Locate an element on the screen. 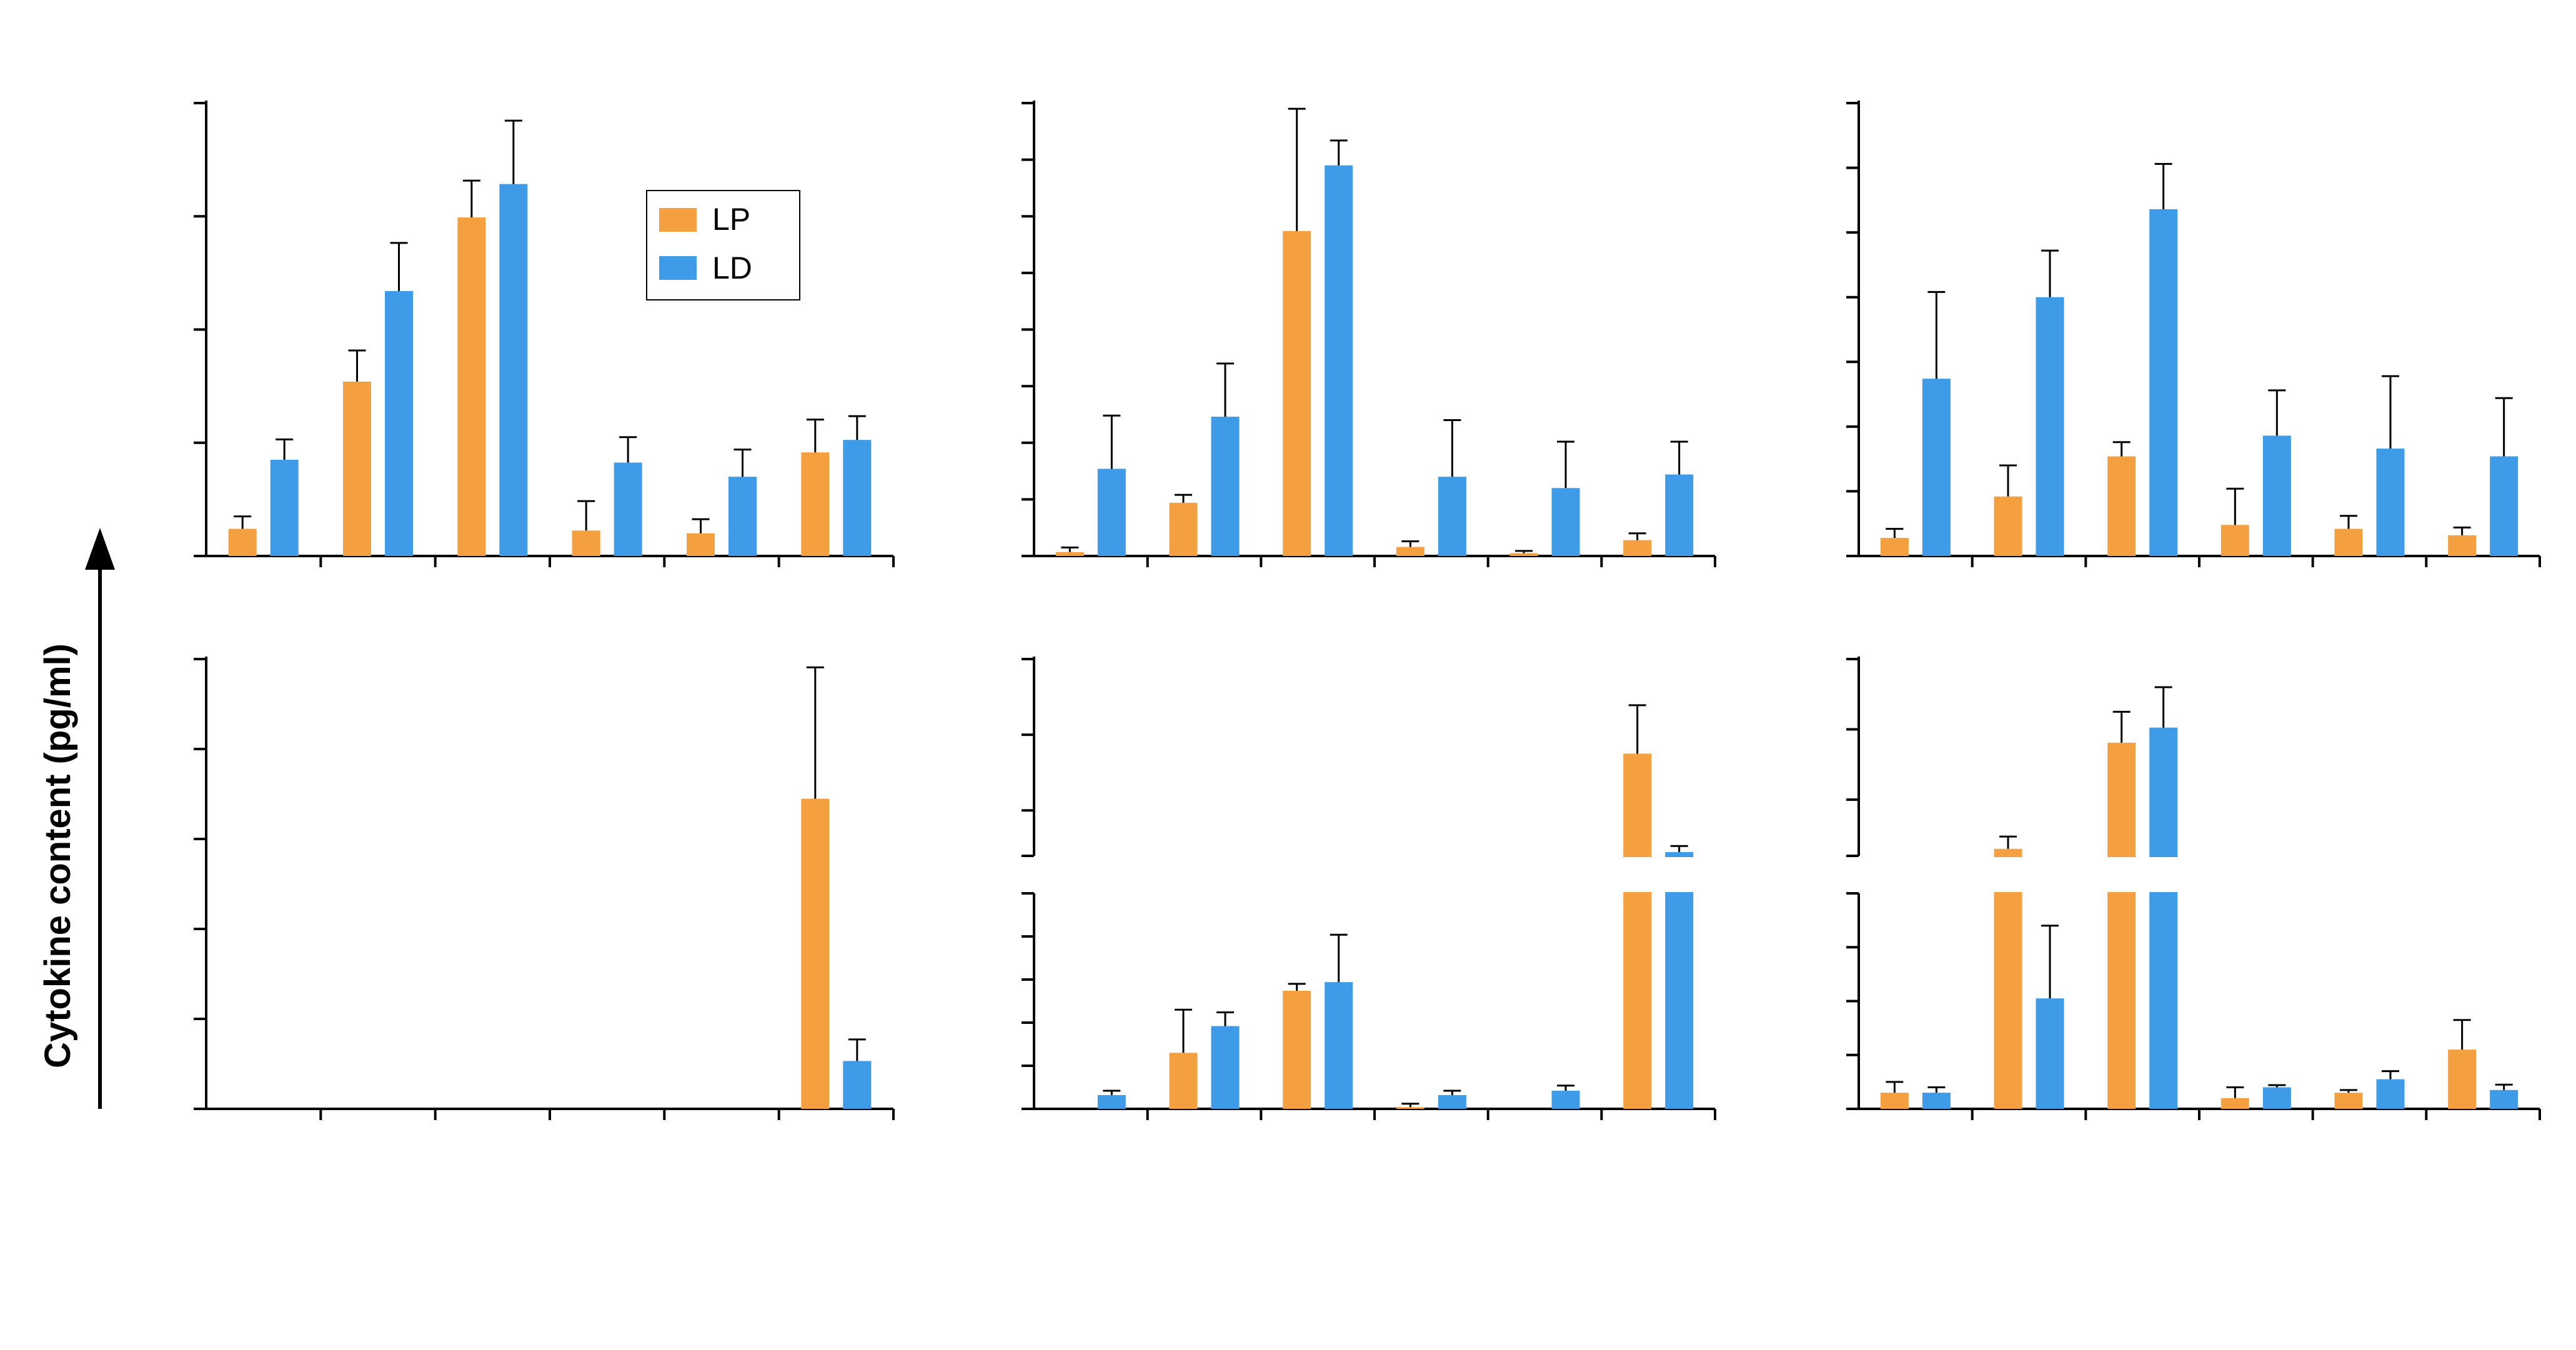  bar-il-10-ld-dotap is located at coordinates (2390, 502).